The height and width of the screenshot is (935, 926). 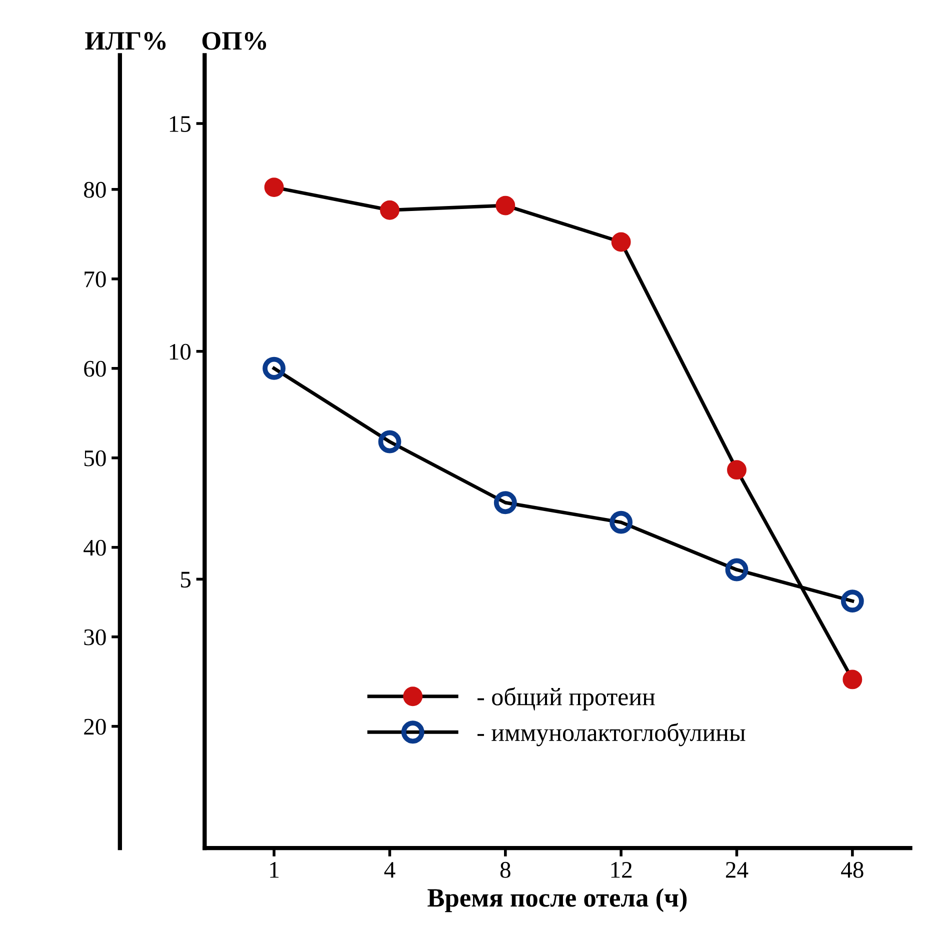 What do you see at coordinates (612, 734) in the screenshot?
I see `legend-label: - иммунолактоглобулины` at bounding box center [612, 734].